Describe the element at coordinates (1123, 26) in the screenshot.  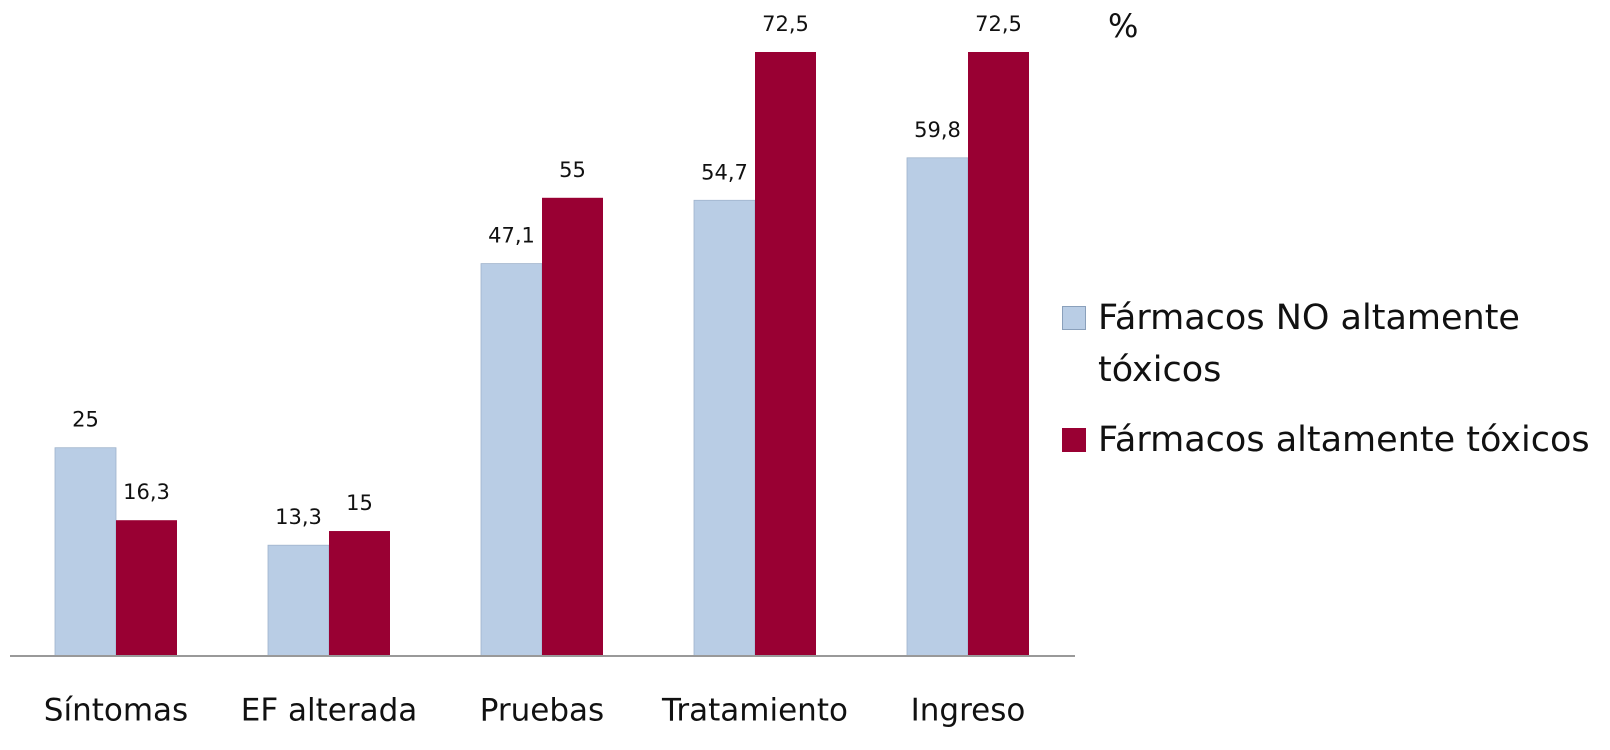
I see `y-unit: %` at that location.